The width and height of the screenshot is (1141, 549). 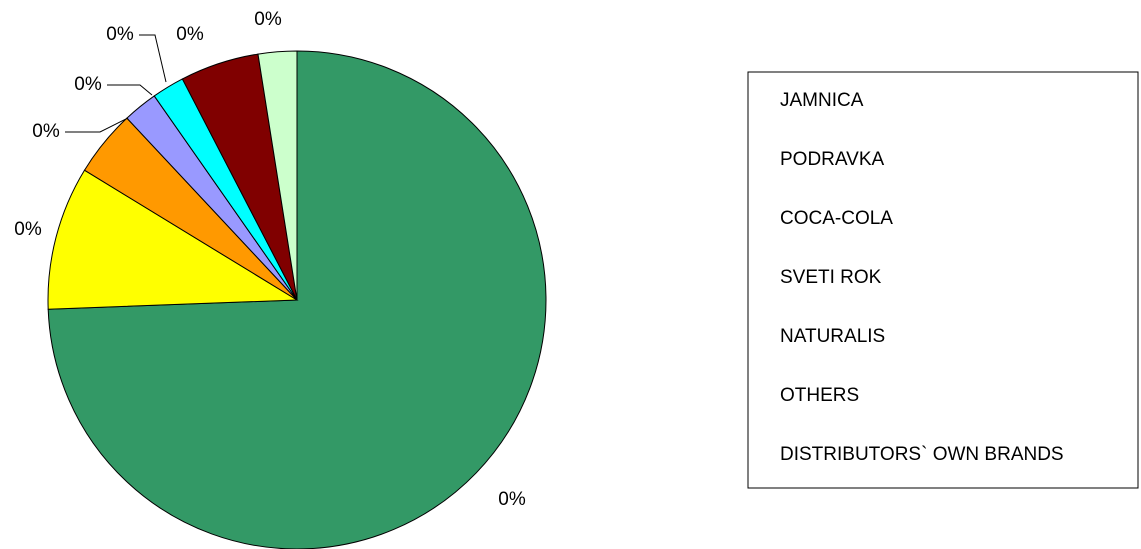 I want to click on legend-label: NATURALIS, so click(x=832, y=336).